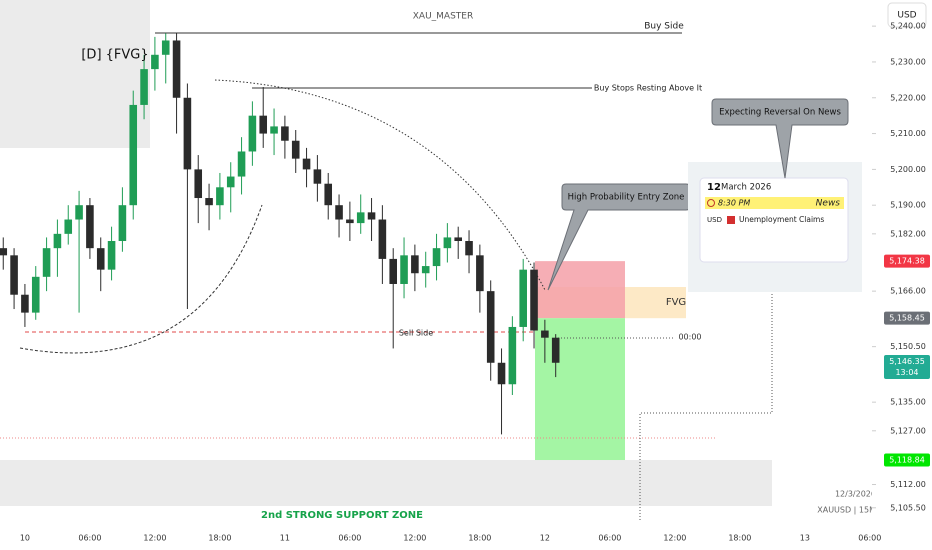 This screenshot has width=932, height=550. Describe the element at coordinates (906, 372) in the screenshot. I see `countdown-label: 13:04` at that location.